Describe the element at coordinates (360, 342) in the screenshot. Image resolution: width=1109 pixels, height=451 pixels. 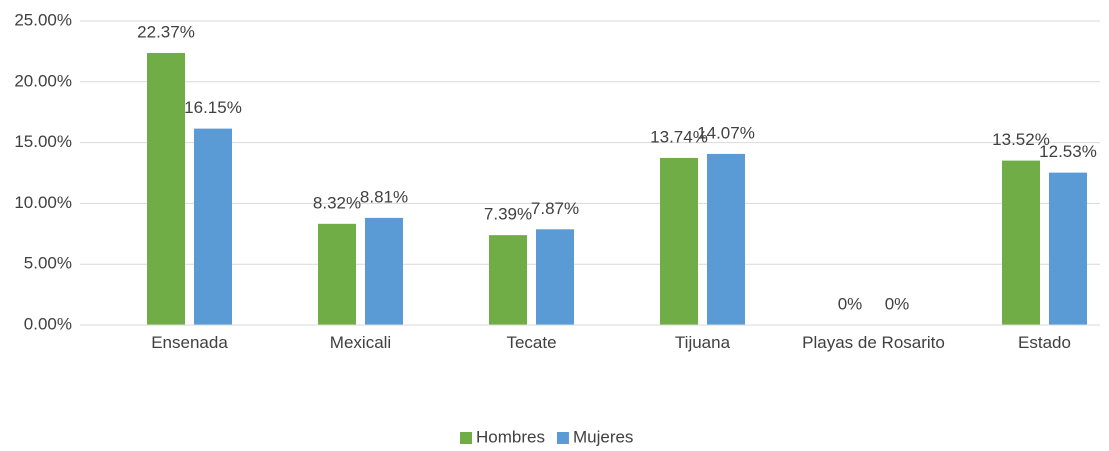
I see `x-tick-label: Mexicali` at that location.